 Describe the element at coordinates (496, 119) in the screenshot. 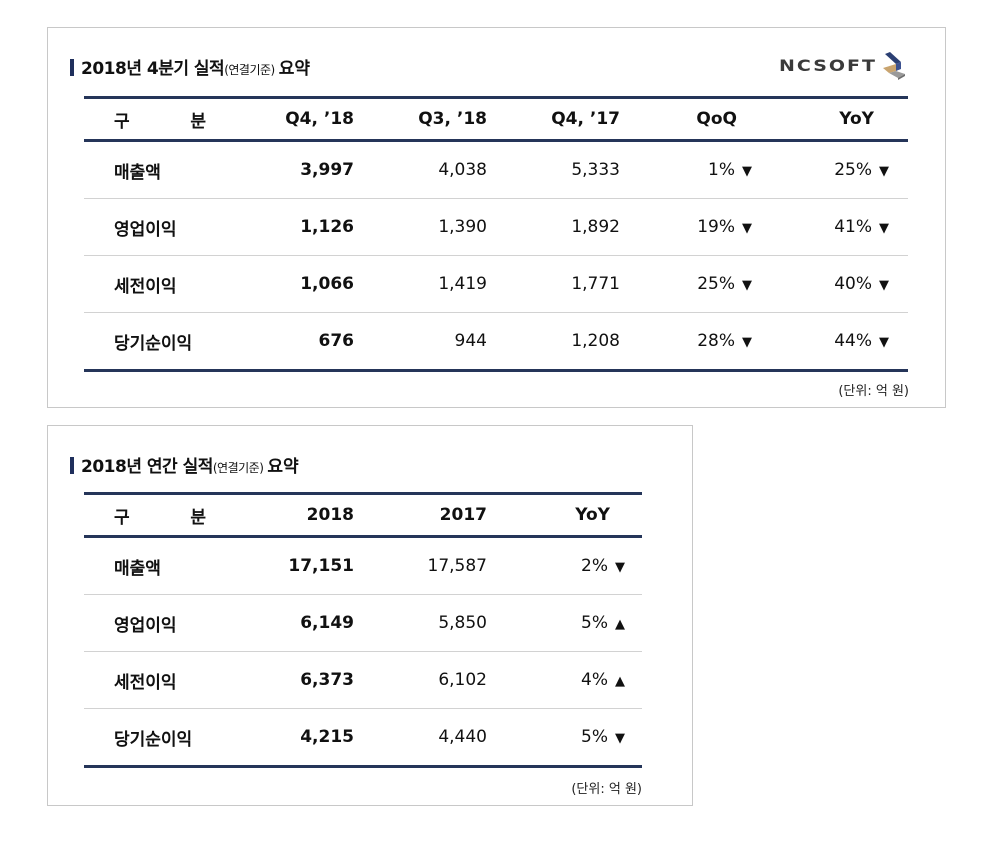

I see `table-header-row: 구 분 Q4, ’18 Q3, ’18 Q4, ’17 QoQ YoY` at that location.